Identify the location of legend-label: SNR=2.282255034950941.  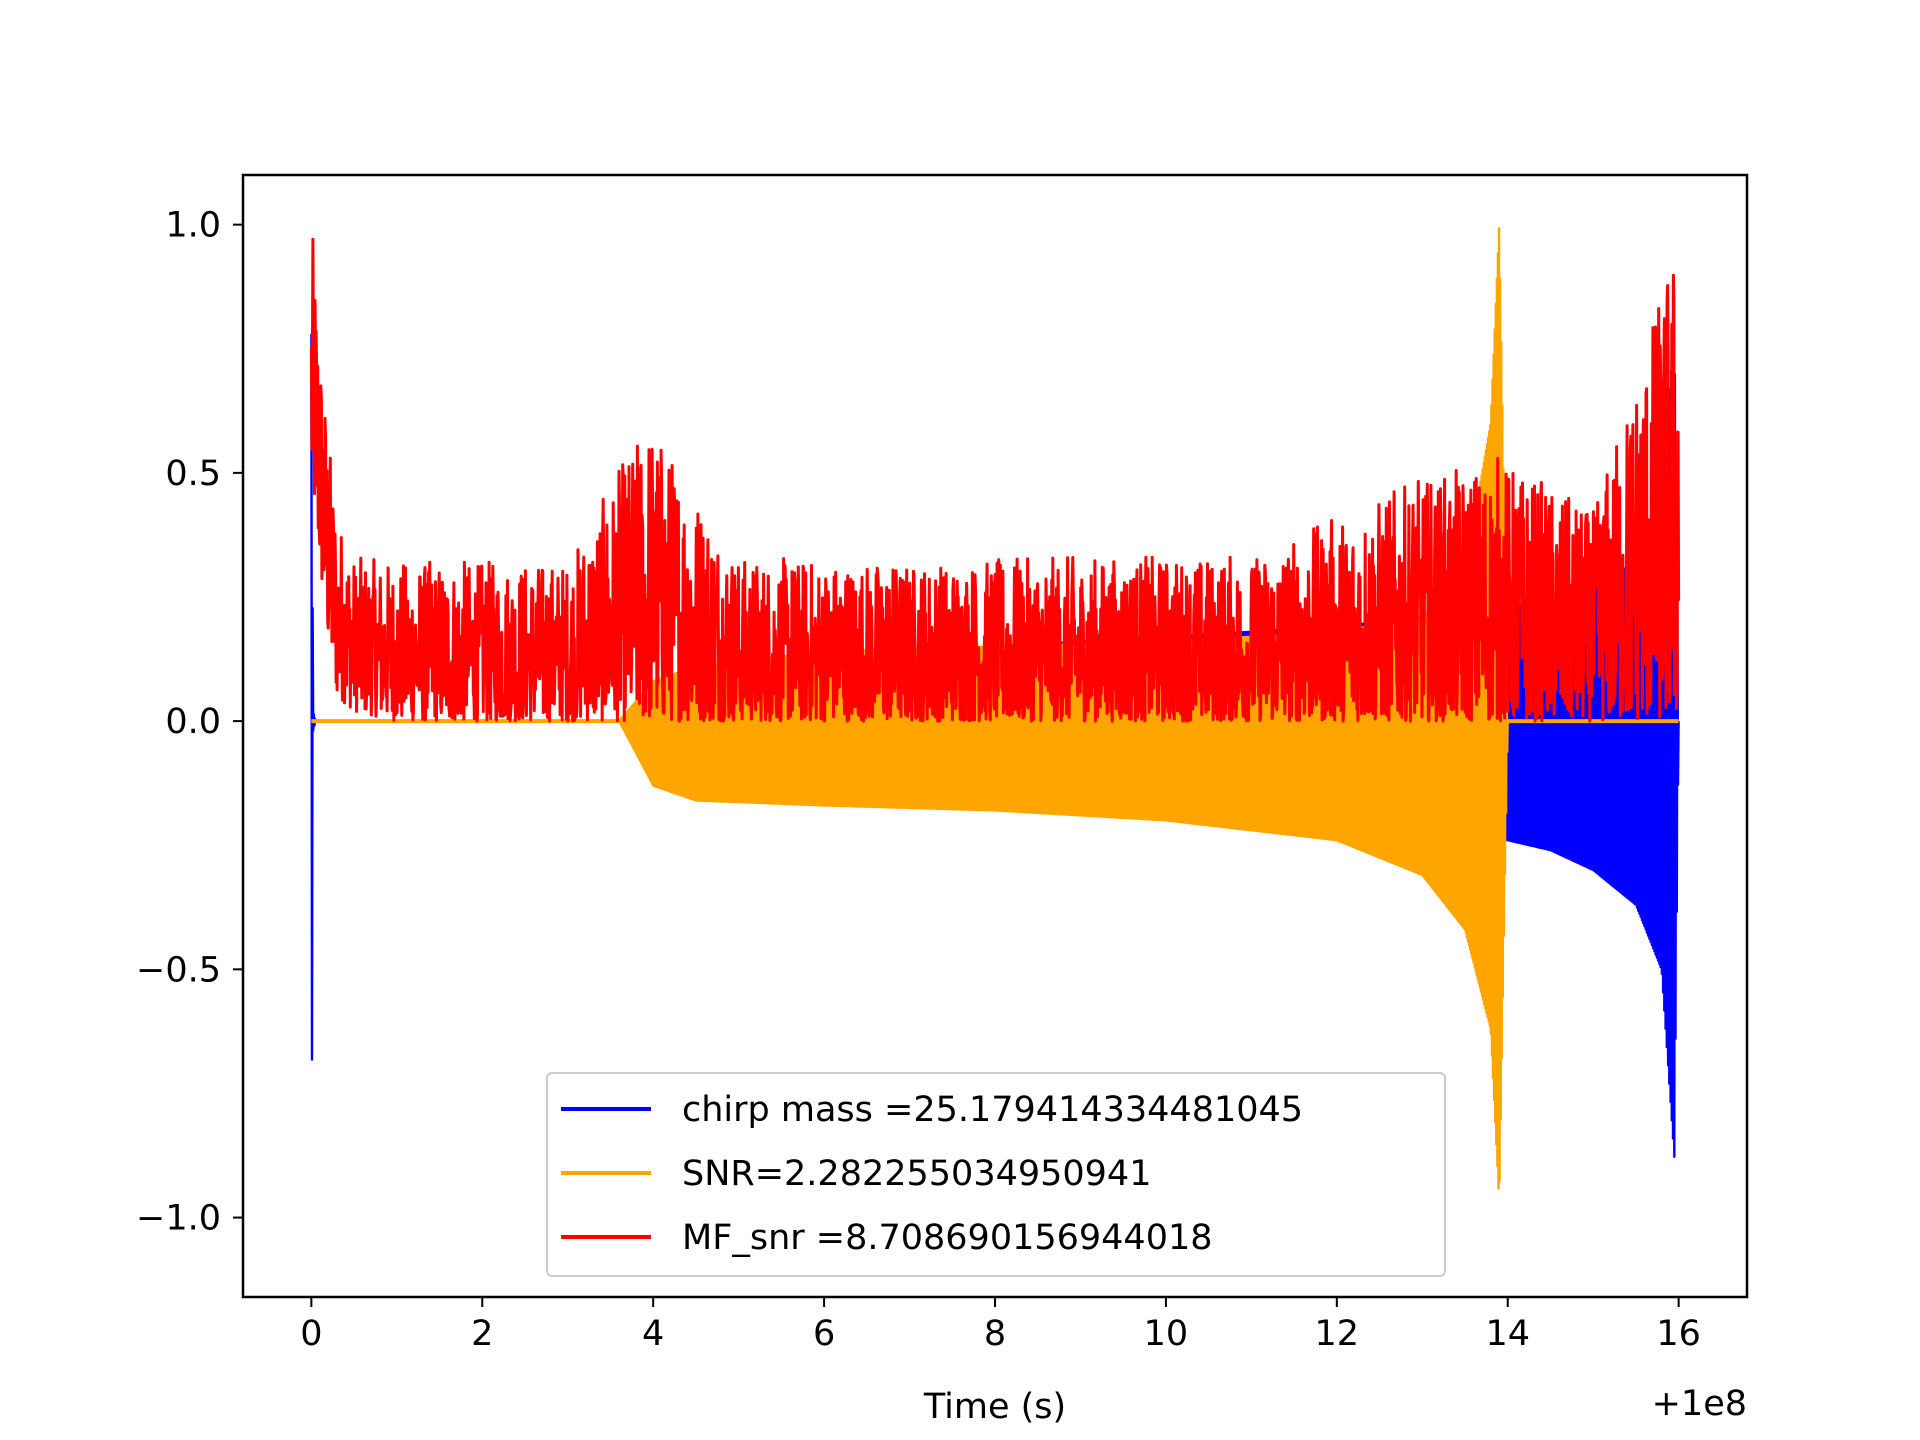
(916, 1174).